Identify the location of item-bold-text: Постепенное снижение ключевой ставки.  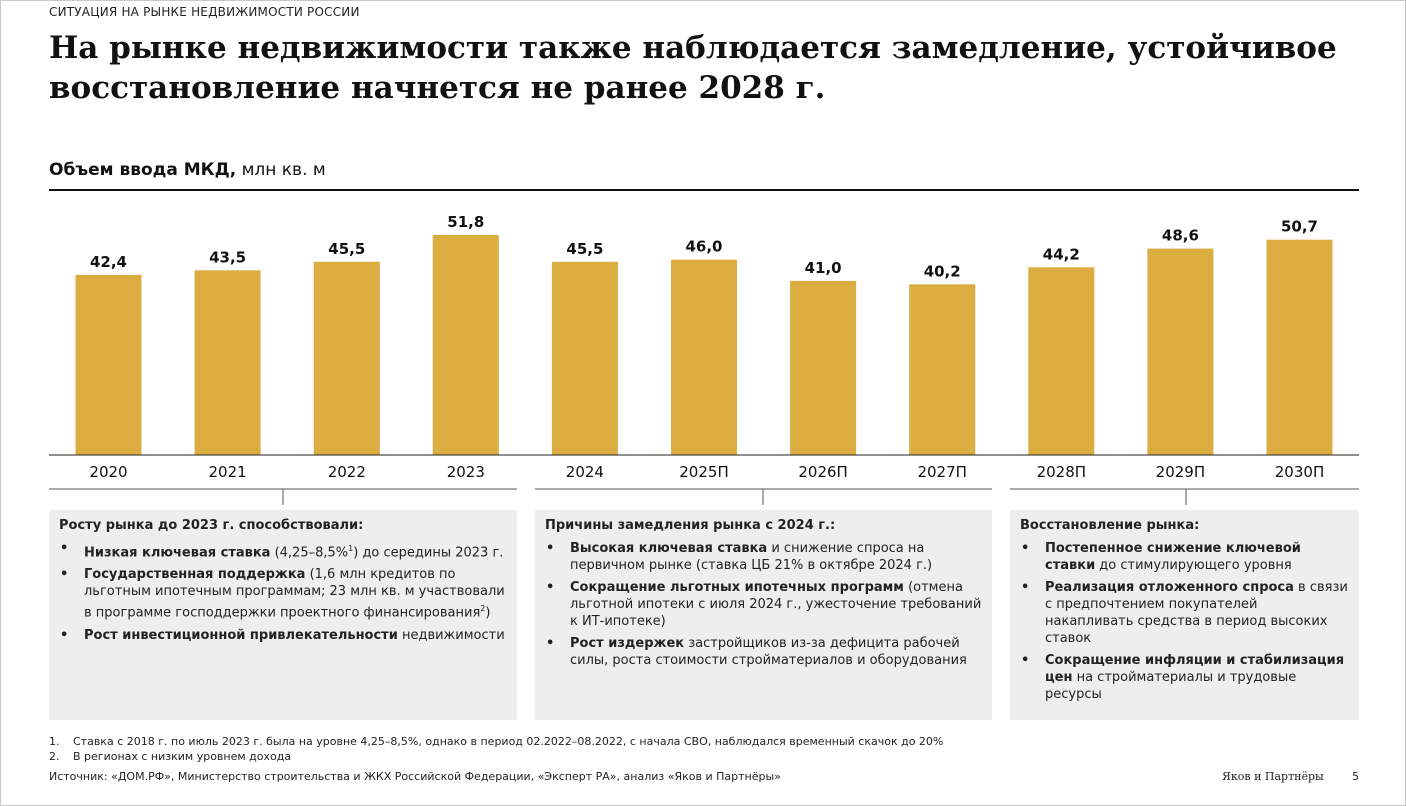
(1173, 557).